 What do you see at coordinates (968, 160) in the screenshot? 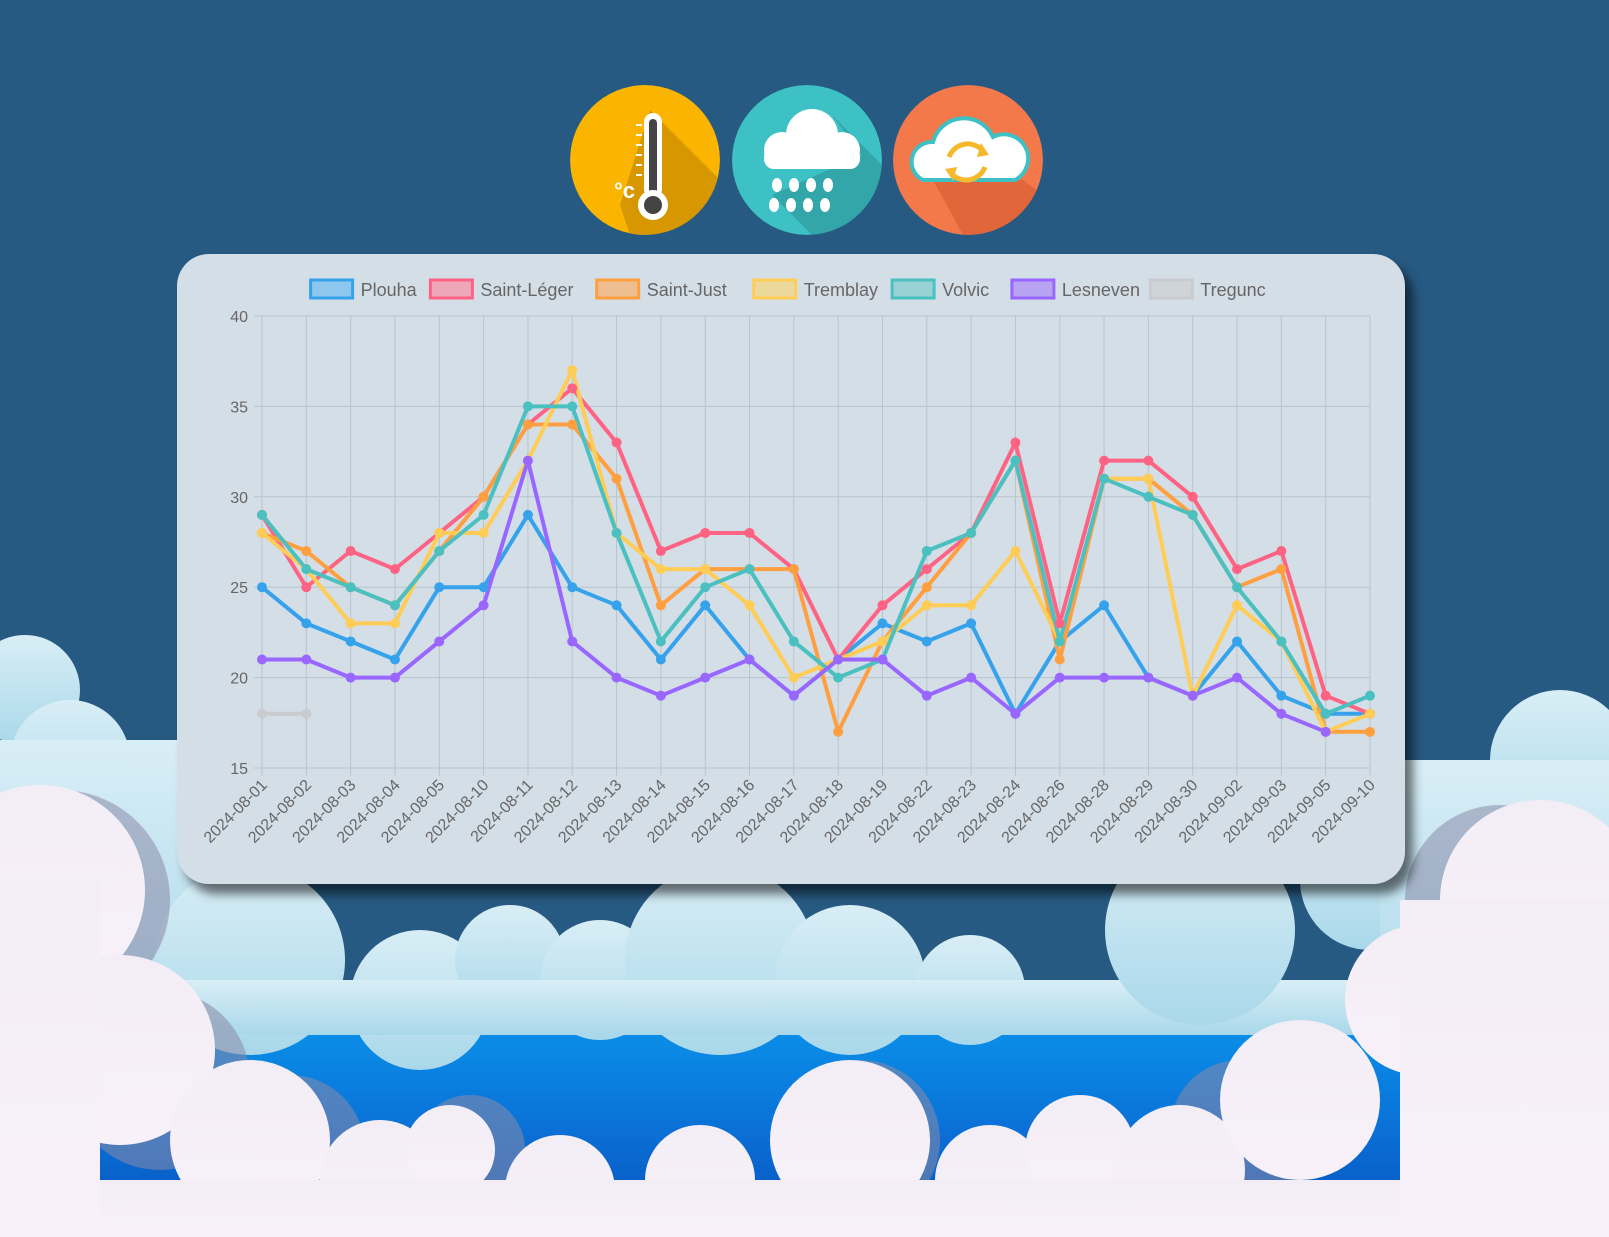
I see `cloud-sync-icon` at bounding box center [968, 160].